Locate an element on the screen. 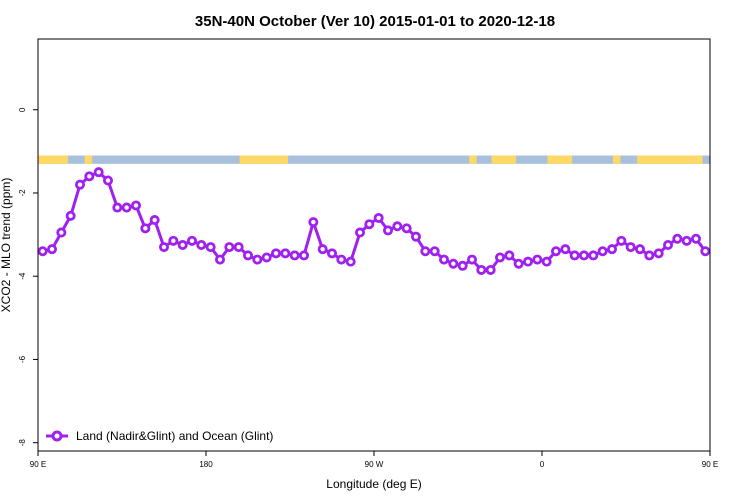 Image resolution: width=750 pixels, height=500 pixels. x-tick-label: 0 is located at coordinates (542, 464).